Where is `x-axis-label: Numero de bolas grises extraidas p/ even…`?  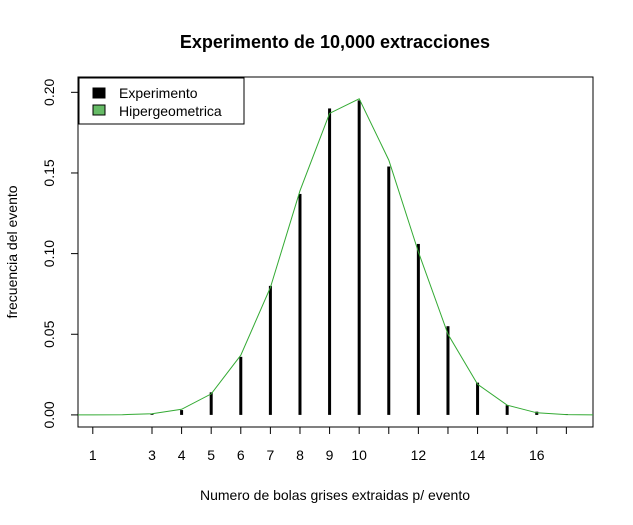 x-axis-label: Numero de bolas grises extraidas p/ even… is located at coordinates (335, 495).